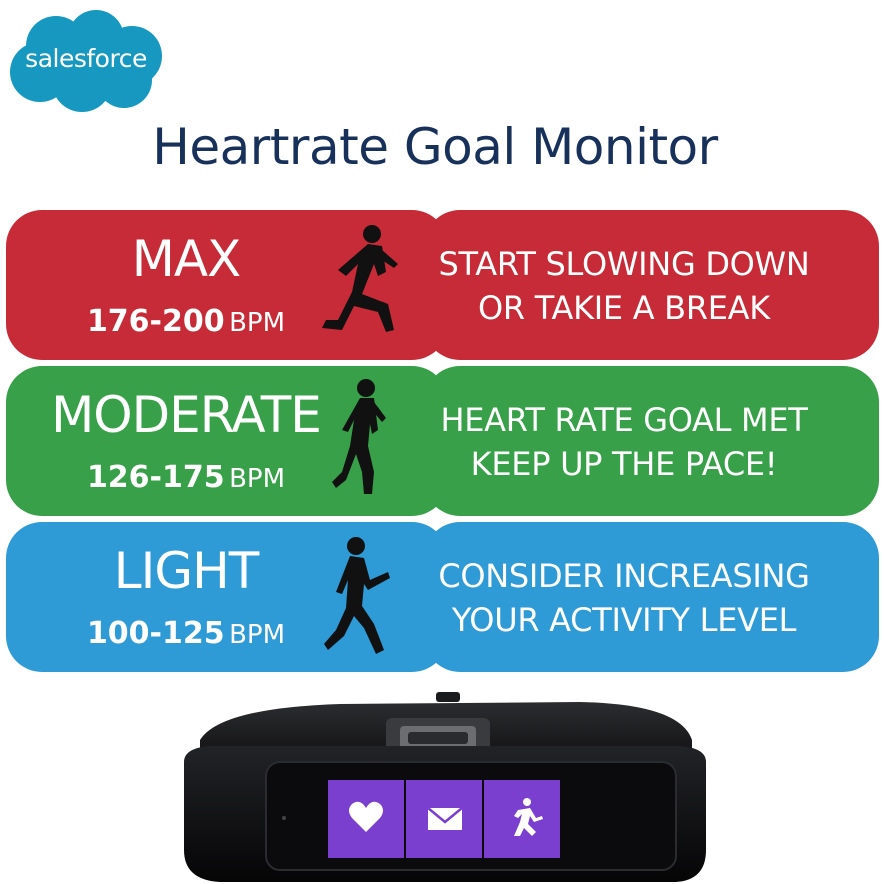 Image resolution: width=884 pixels, height=884 pixels. What do you see at coordinates (624, 442) in the screenshot?
I see `zone-message: HEART RATE GOAL MET KEEP UP THE PACE!` at bounding box center [624, 442].